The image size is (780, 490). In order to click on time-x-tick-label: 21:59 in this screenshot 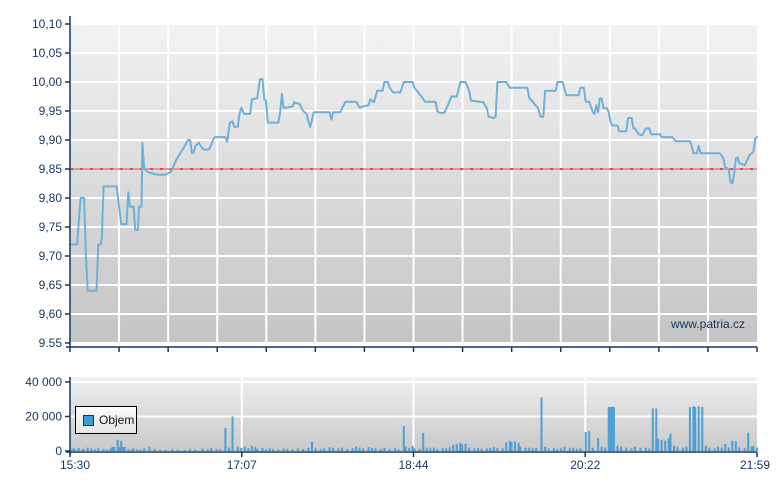, I will do `click(755, 465)`.